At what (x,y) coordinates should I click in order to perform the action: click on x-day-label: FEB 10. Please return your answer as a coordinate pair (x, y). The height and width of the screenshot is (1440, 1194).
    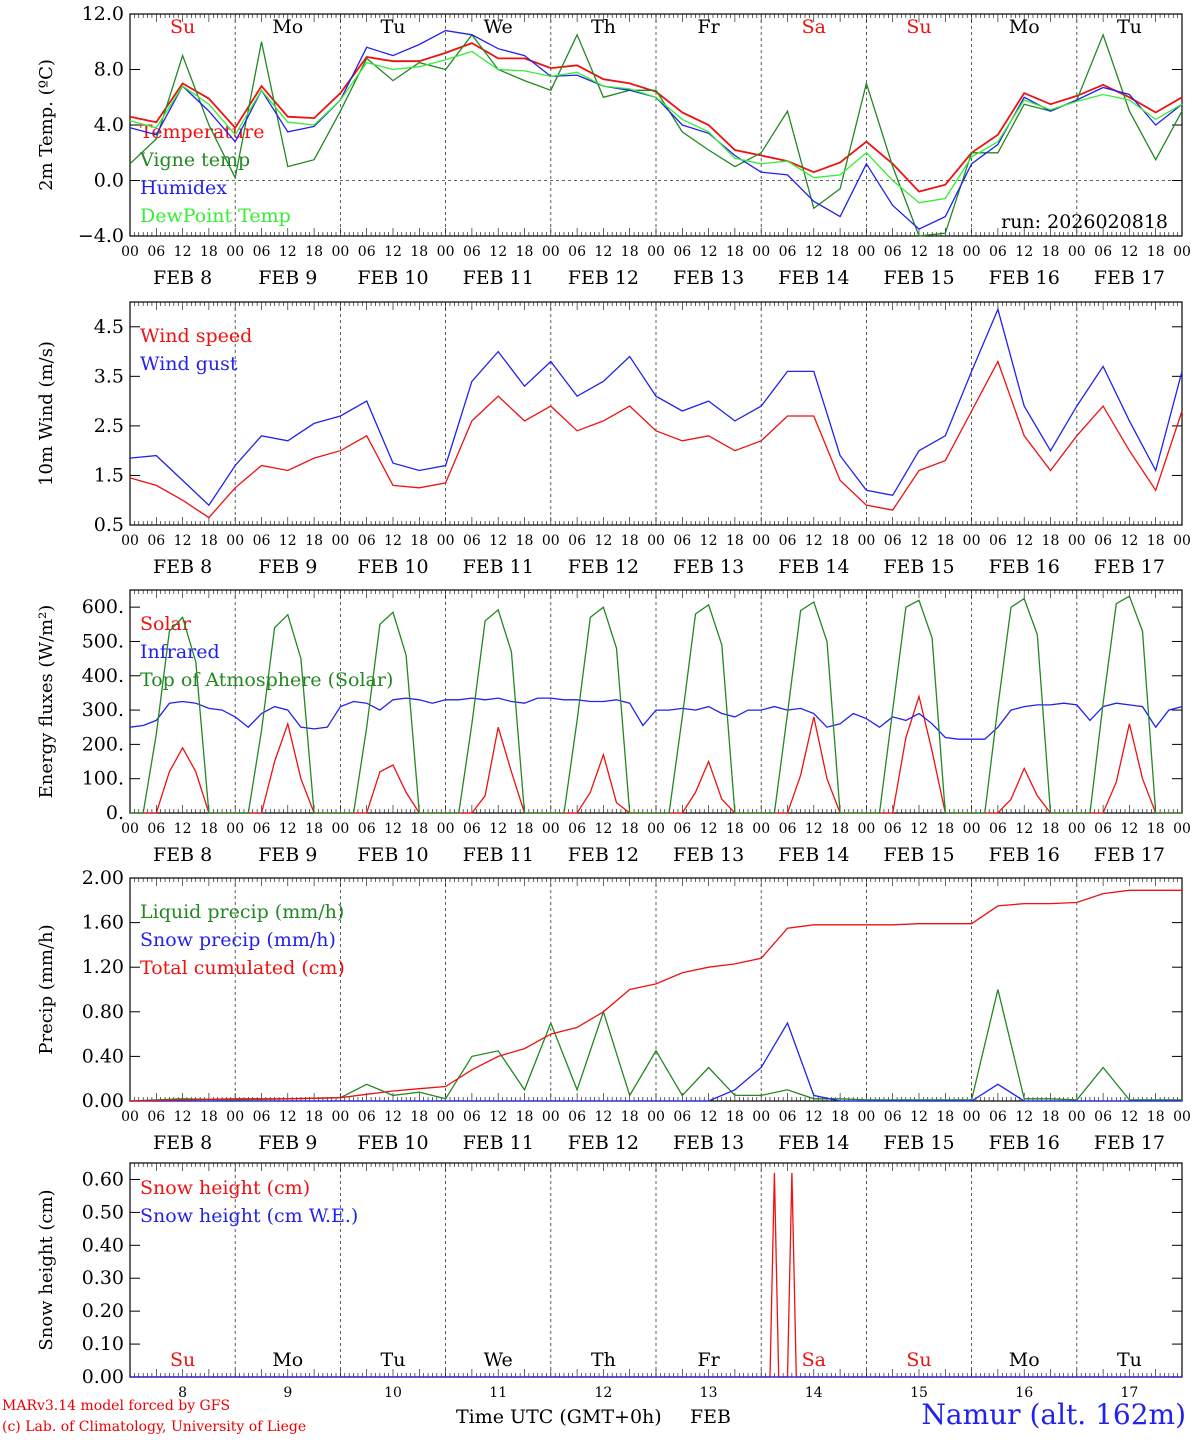
    Looking at the image, I should click on (392, 855).